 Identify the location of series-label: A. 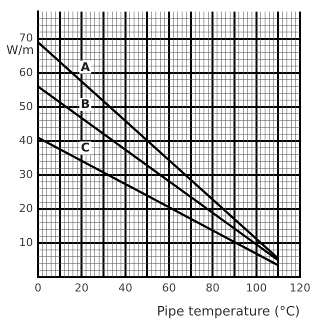
(85, 67).